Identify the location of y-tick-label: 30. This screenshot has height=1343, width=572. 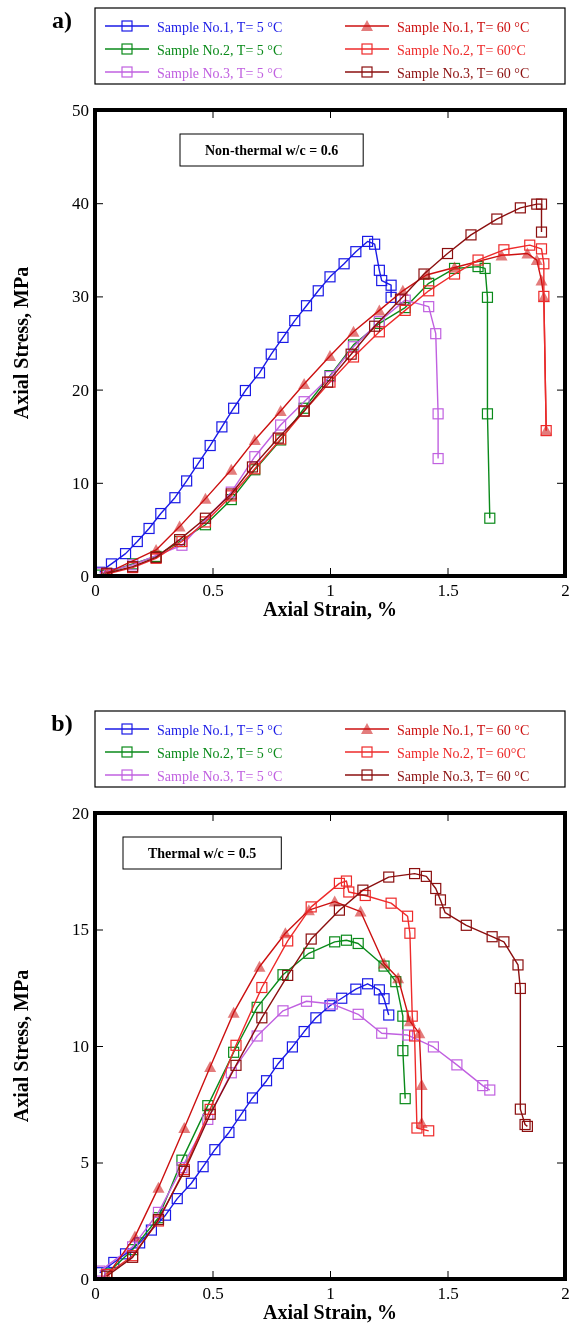
(80, 297).